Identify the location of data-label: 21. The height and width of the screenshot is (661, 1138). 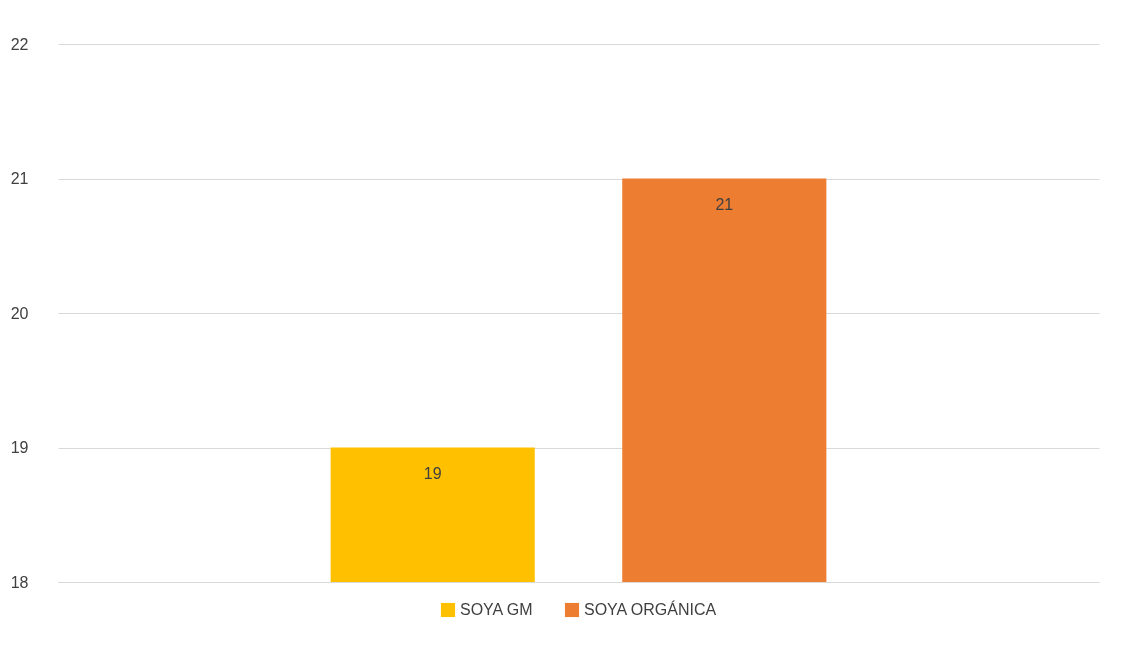
(724, 204).